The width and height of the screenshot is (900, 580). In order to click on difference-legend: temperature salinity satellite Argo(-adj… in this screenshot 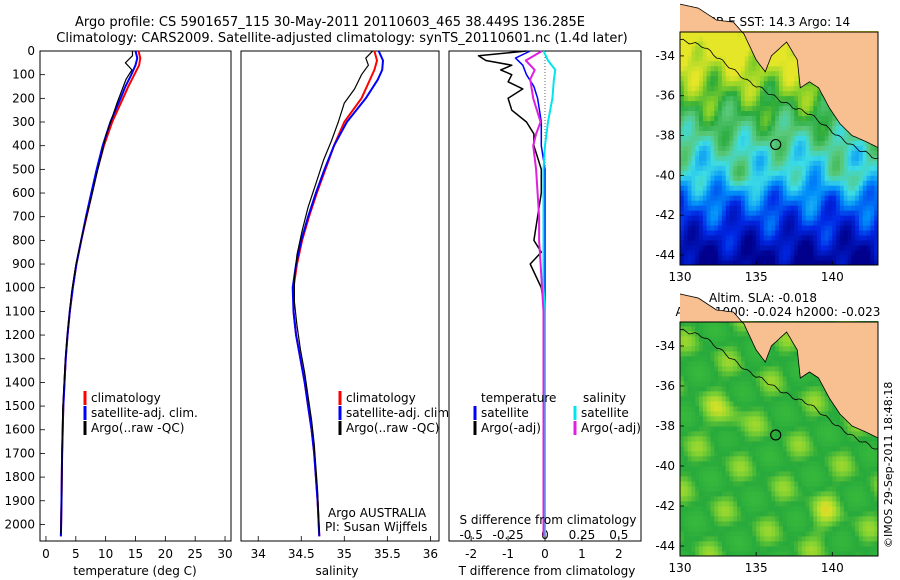, I will do `click(557, 413)`.